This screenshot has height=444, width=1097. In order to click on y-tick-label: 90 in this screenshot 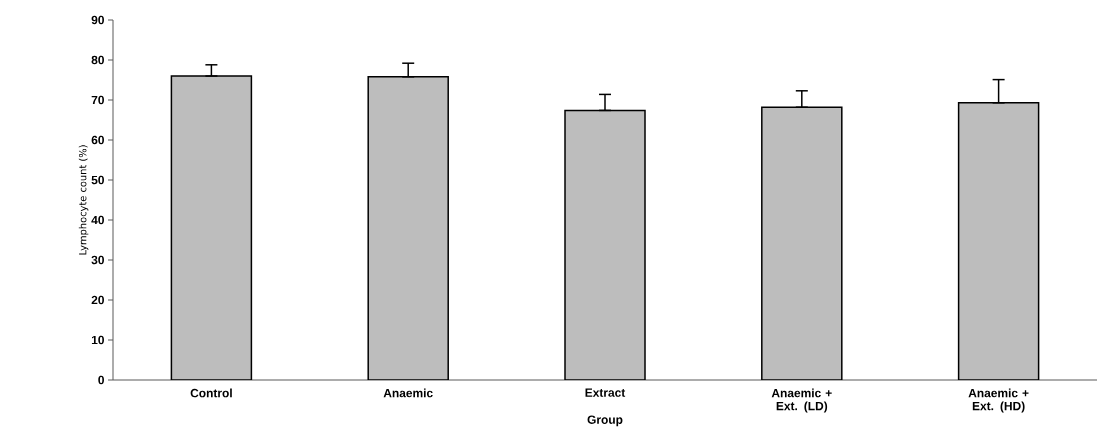, I will do `click(97, 20)`.